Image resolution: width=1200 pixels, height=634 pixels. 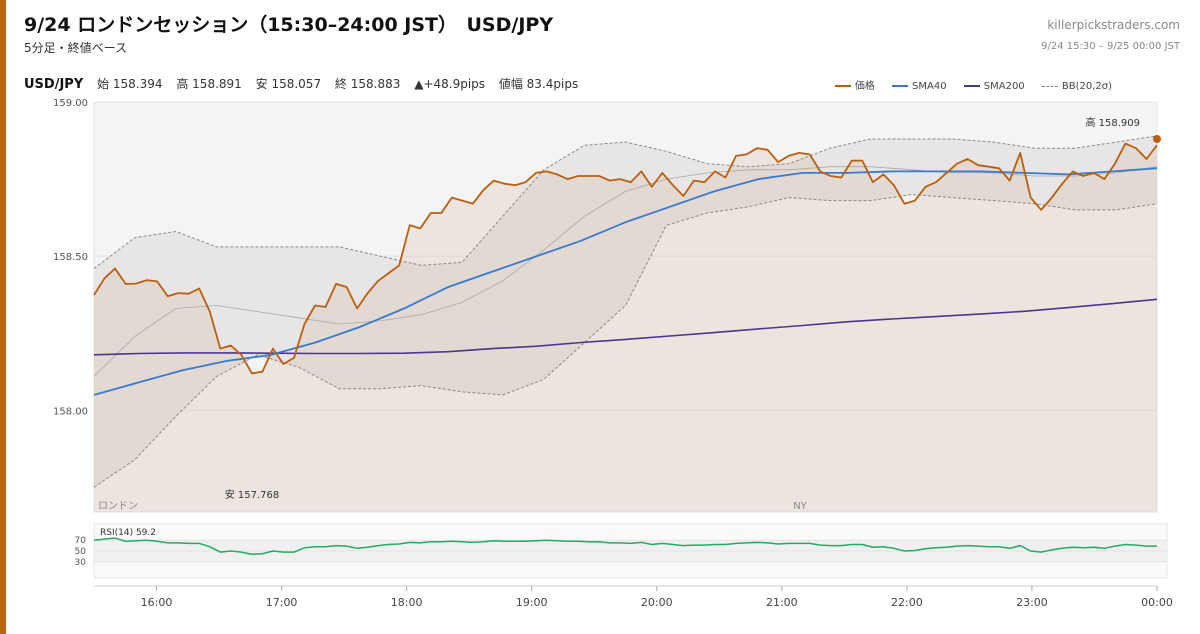 I want to click on session-label-london: ロンドン, so click(x=118, y=506).